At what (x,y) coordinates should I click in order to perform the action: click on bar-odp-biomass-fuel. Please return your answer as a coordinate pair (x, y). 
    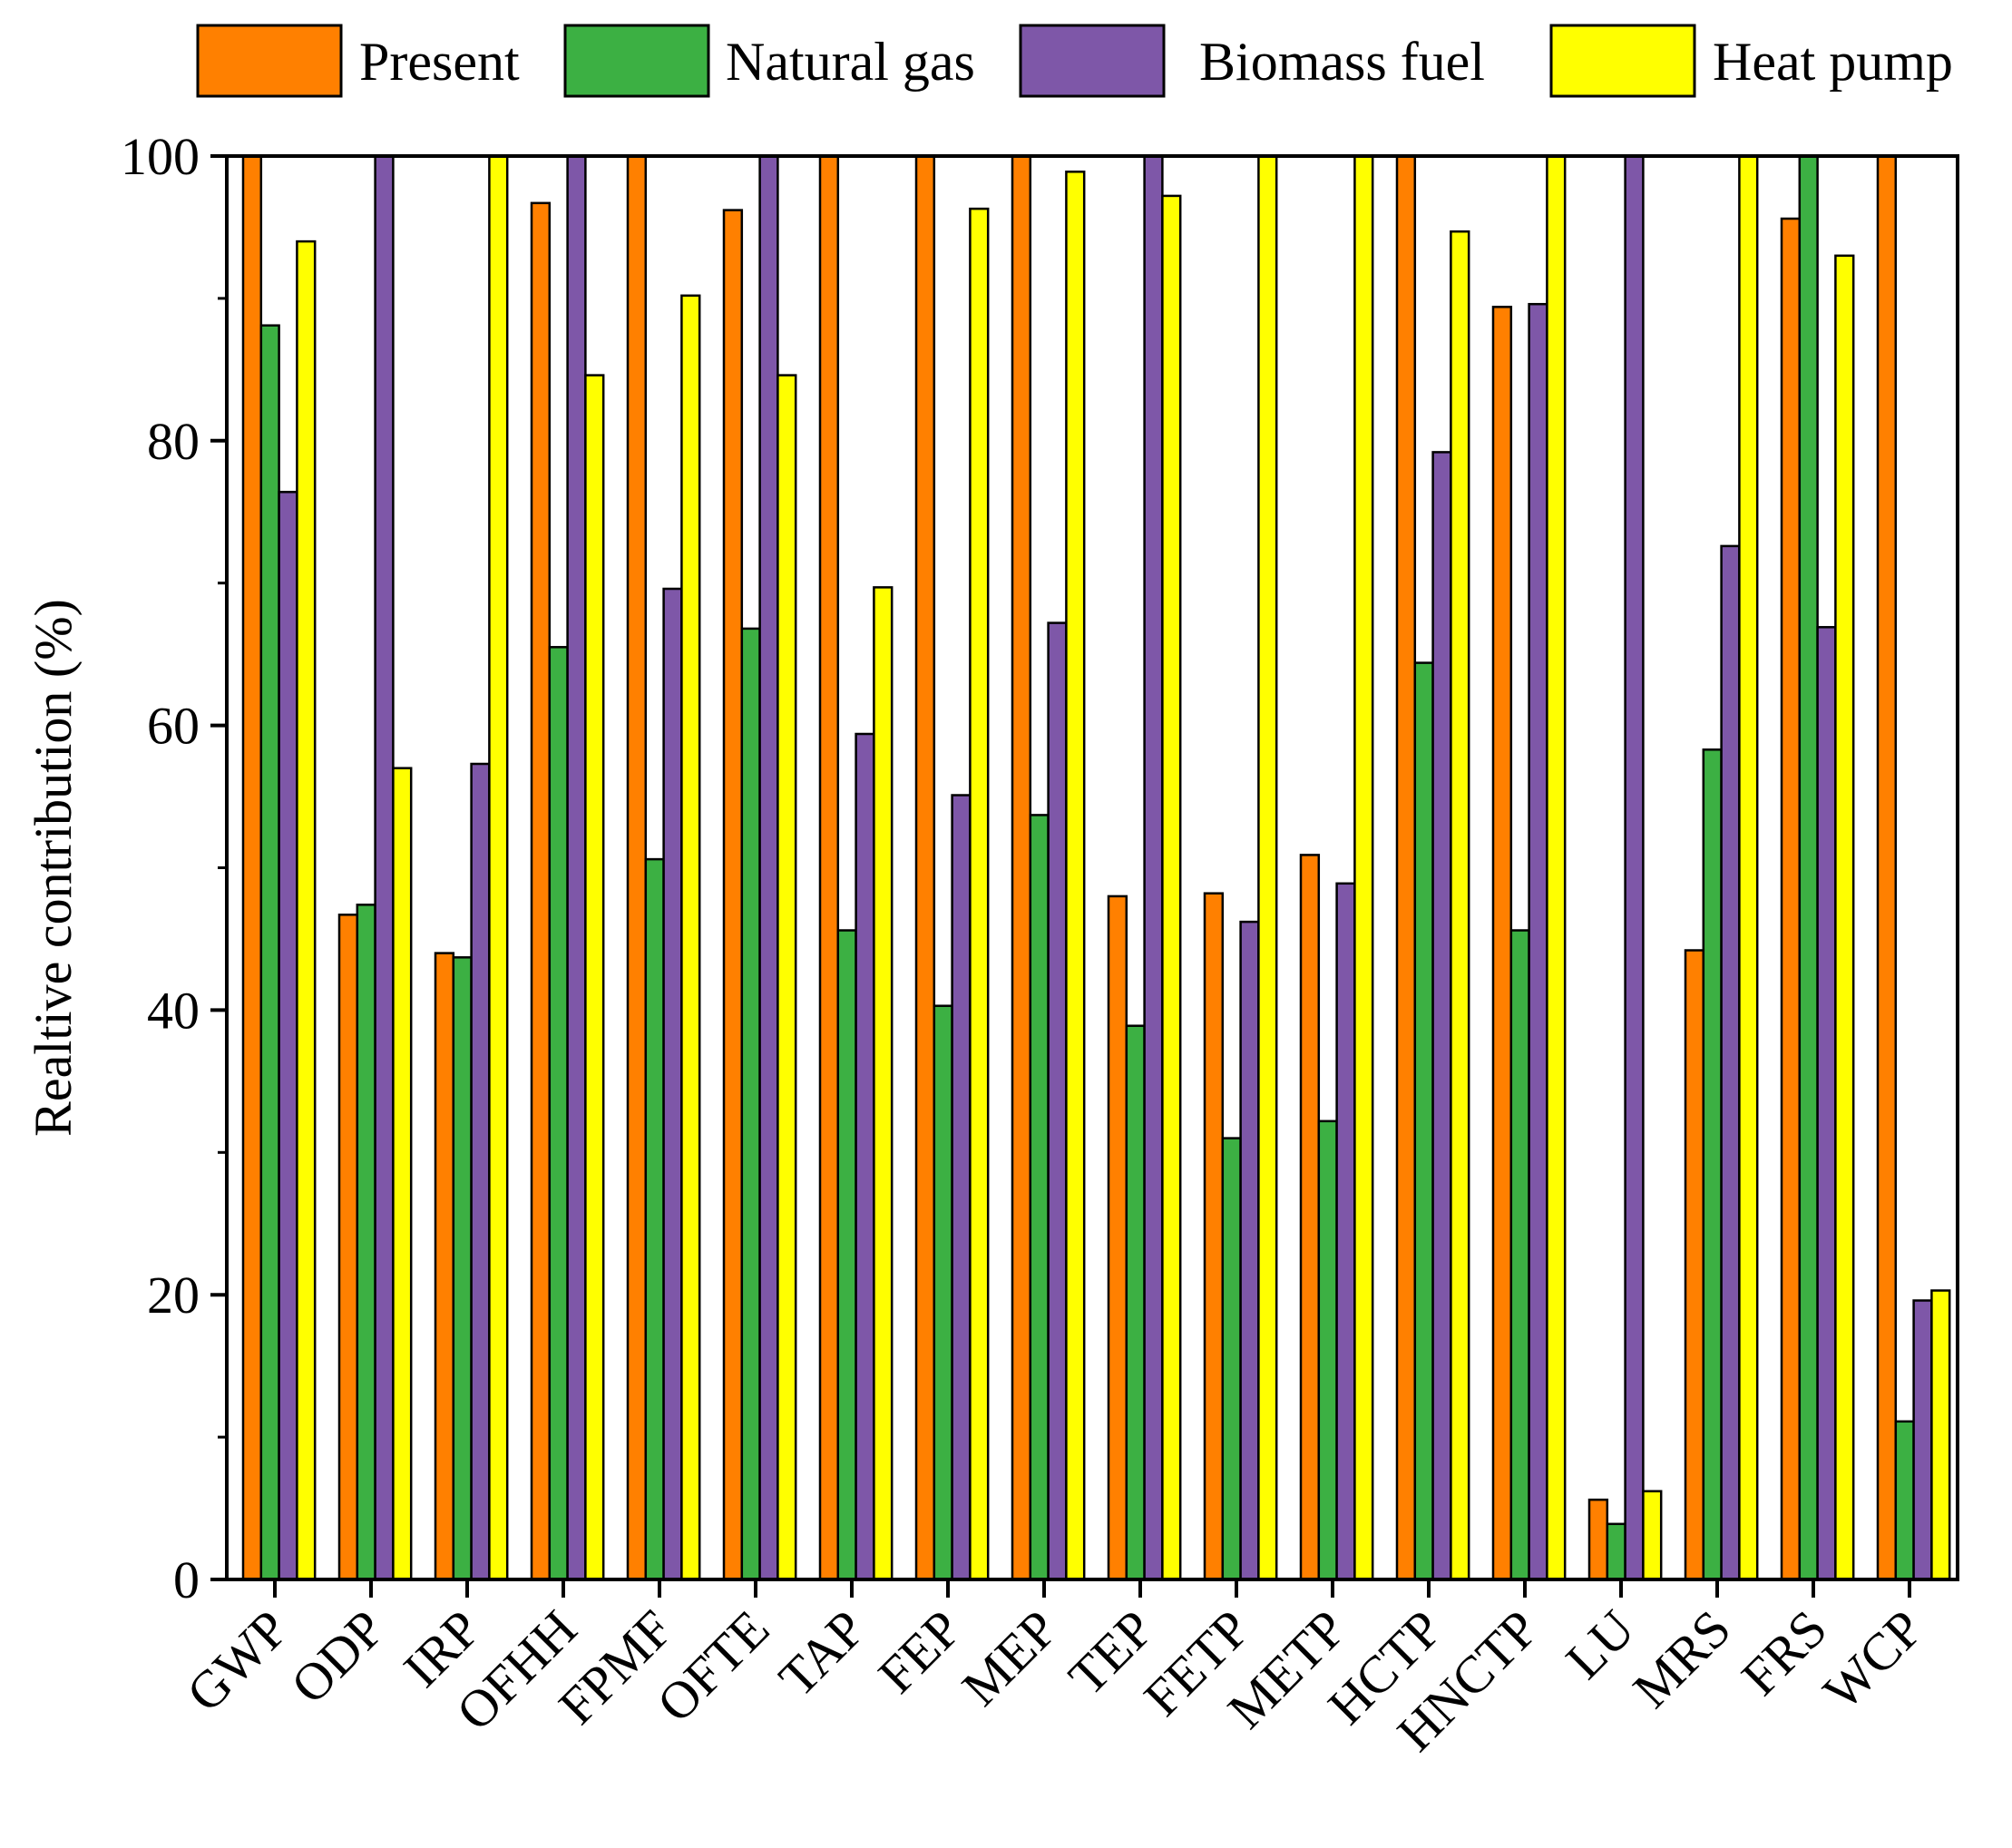
    Looking at the image, I should click on (384, 867).